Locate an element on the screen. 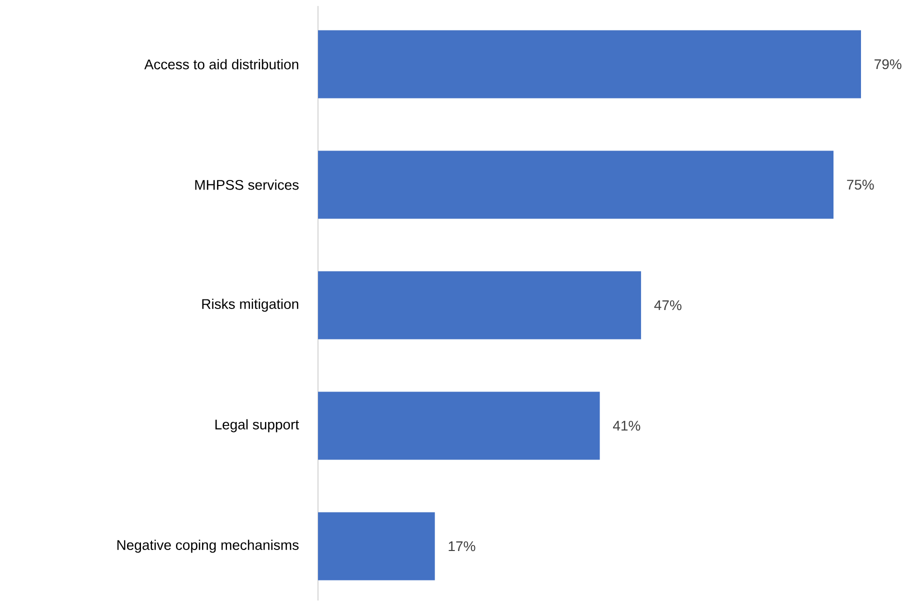 This screenshot has height=608, width=918. data-label: 75% is located at coordinates (860, 185).